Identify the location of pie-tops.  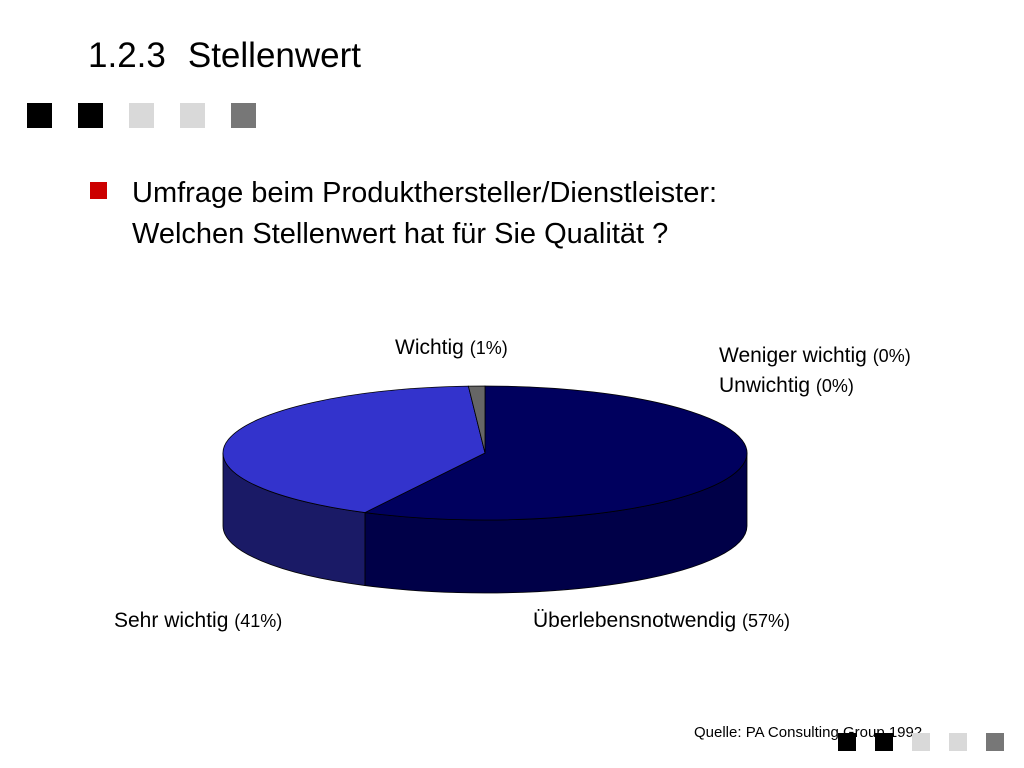
(485, 453).